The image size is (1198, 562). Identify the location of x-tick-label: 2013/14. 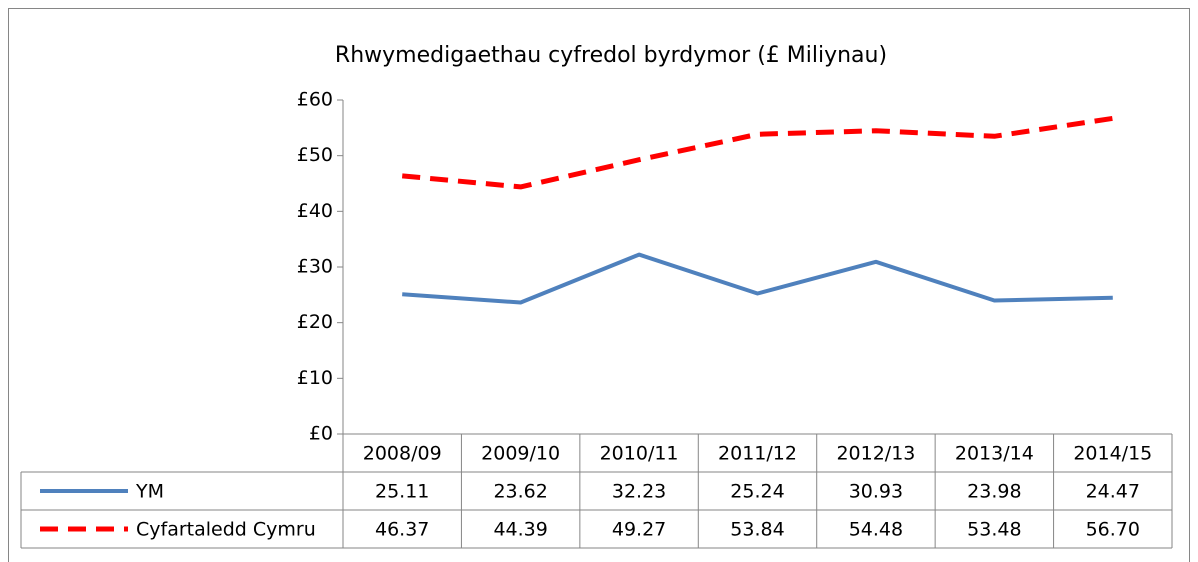
(994, 454).